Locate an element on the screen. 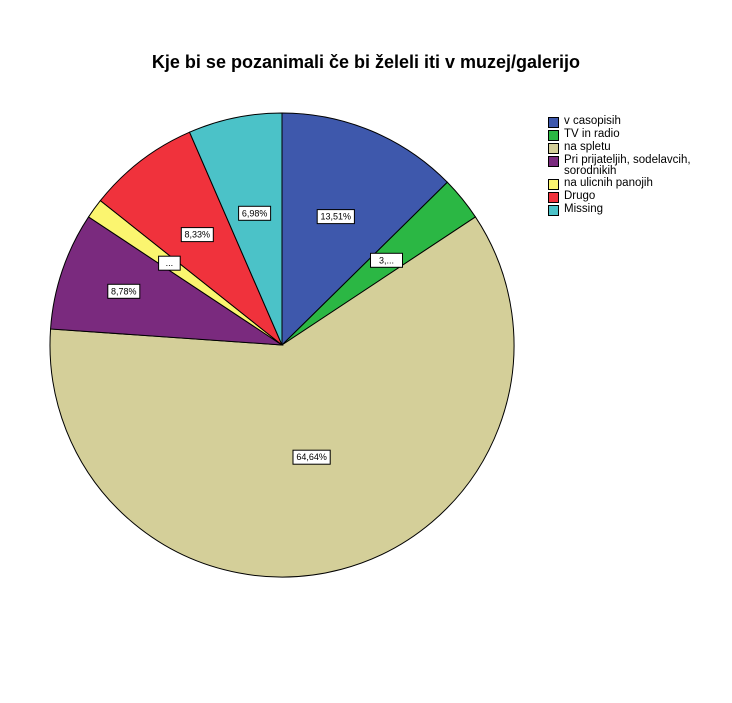 The width and height of the screenshot is (732, 703). slice-data-label-text: 8,33% is located at coordinates (198, 235).